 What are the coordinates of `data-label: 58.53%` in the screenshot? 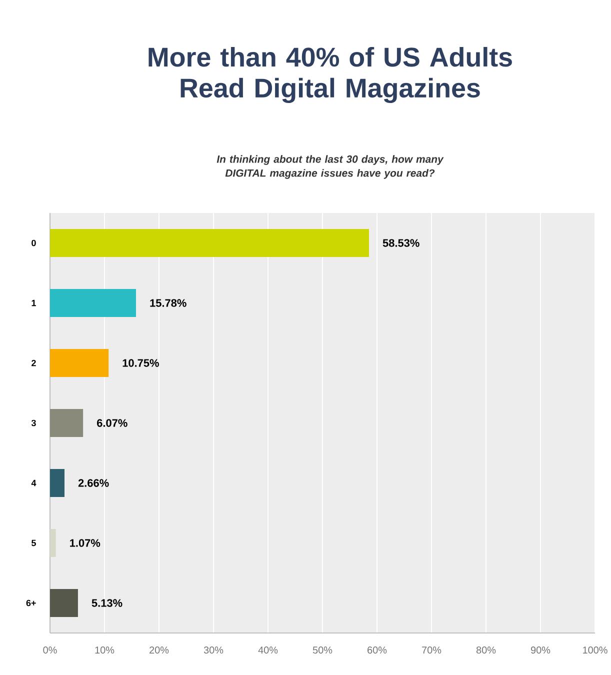 It's located at (401, 243).